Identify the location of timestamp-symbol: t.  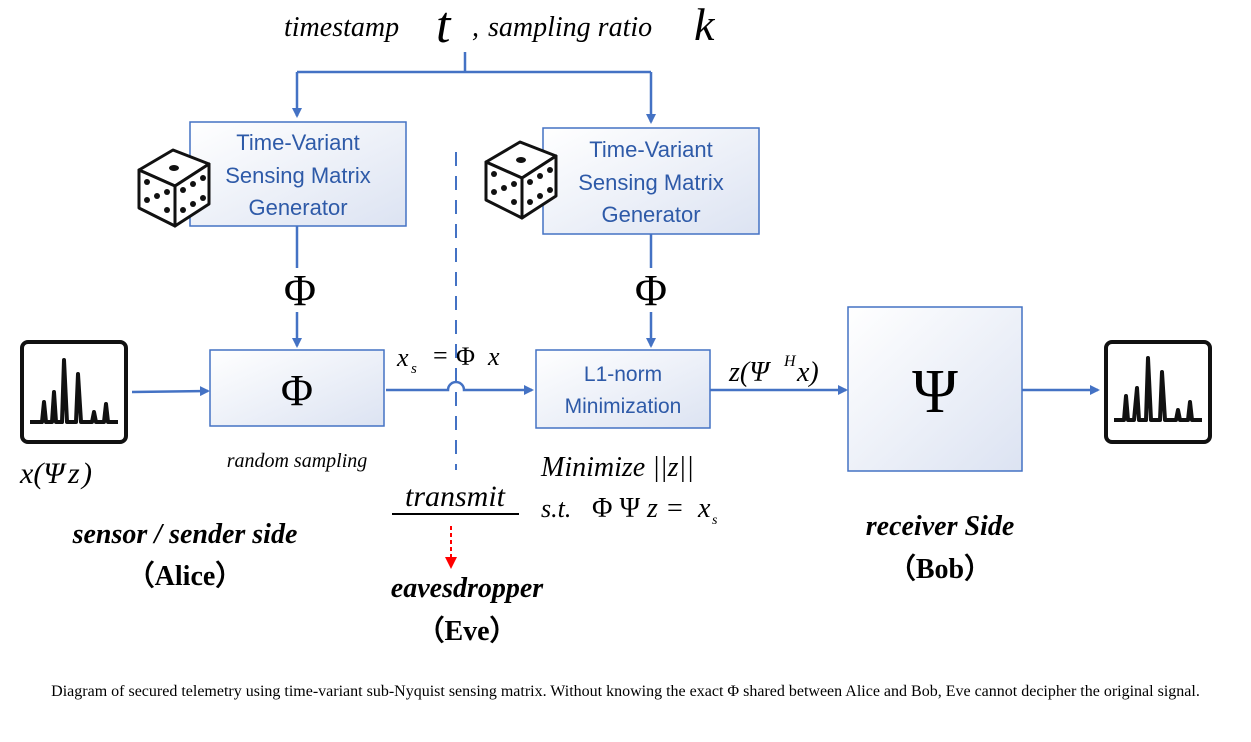
(444, 27).